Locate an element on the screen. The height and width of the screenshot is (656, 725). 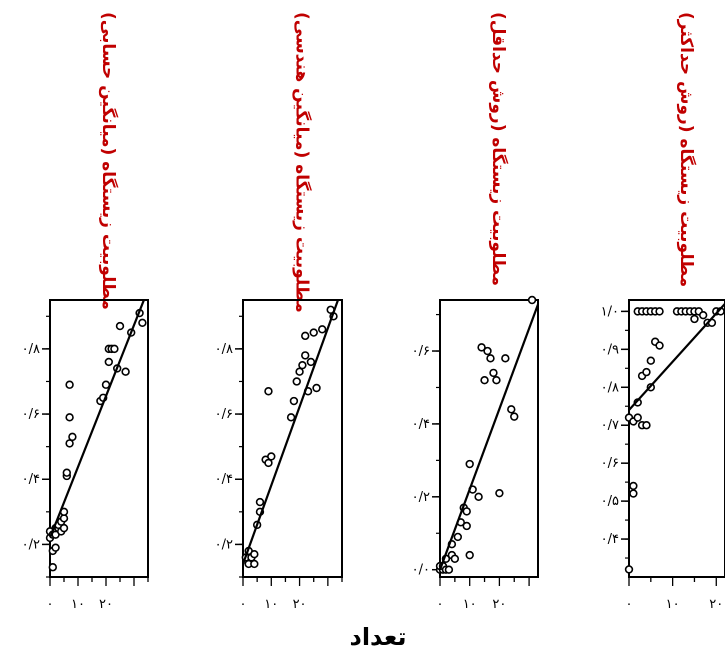
y-tick-label: ۰/۹ is located at coordinates (610, 349).